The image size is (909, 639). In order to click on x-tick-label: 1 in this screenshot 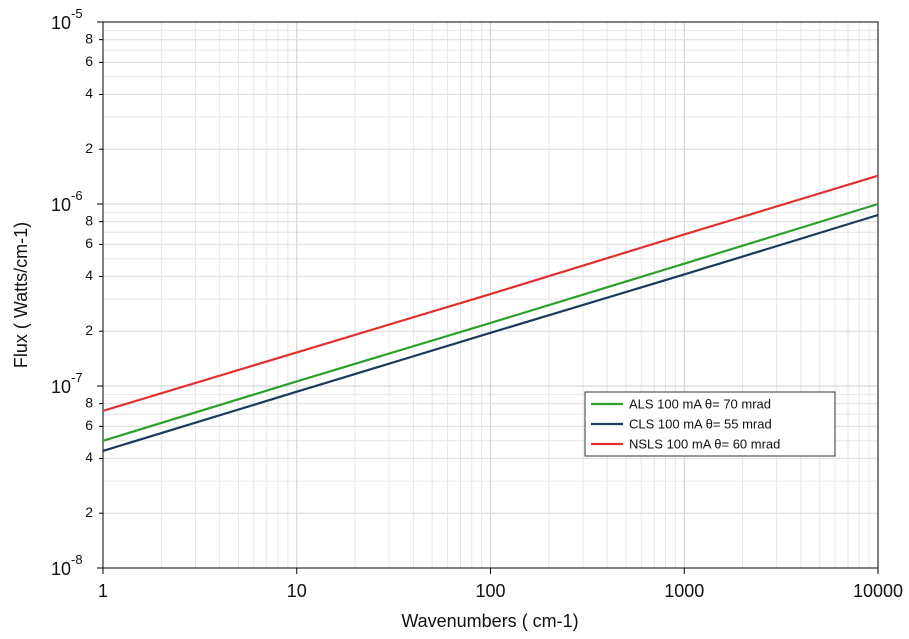, I will do `click(103, 591)`.